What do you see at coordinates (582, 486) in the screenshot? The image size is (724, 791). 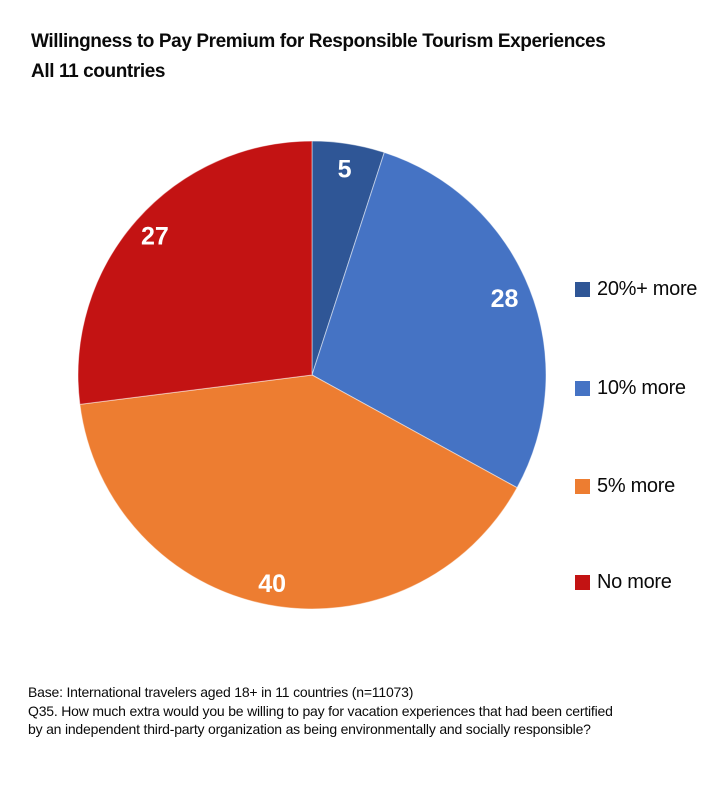 I see `legend-swatch-5pct-more` at bounding box center [582, 486].